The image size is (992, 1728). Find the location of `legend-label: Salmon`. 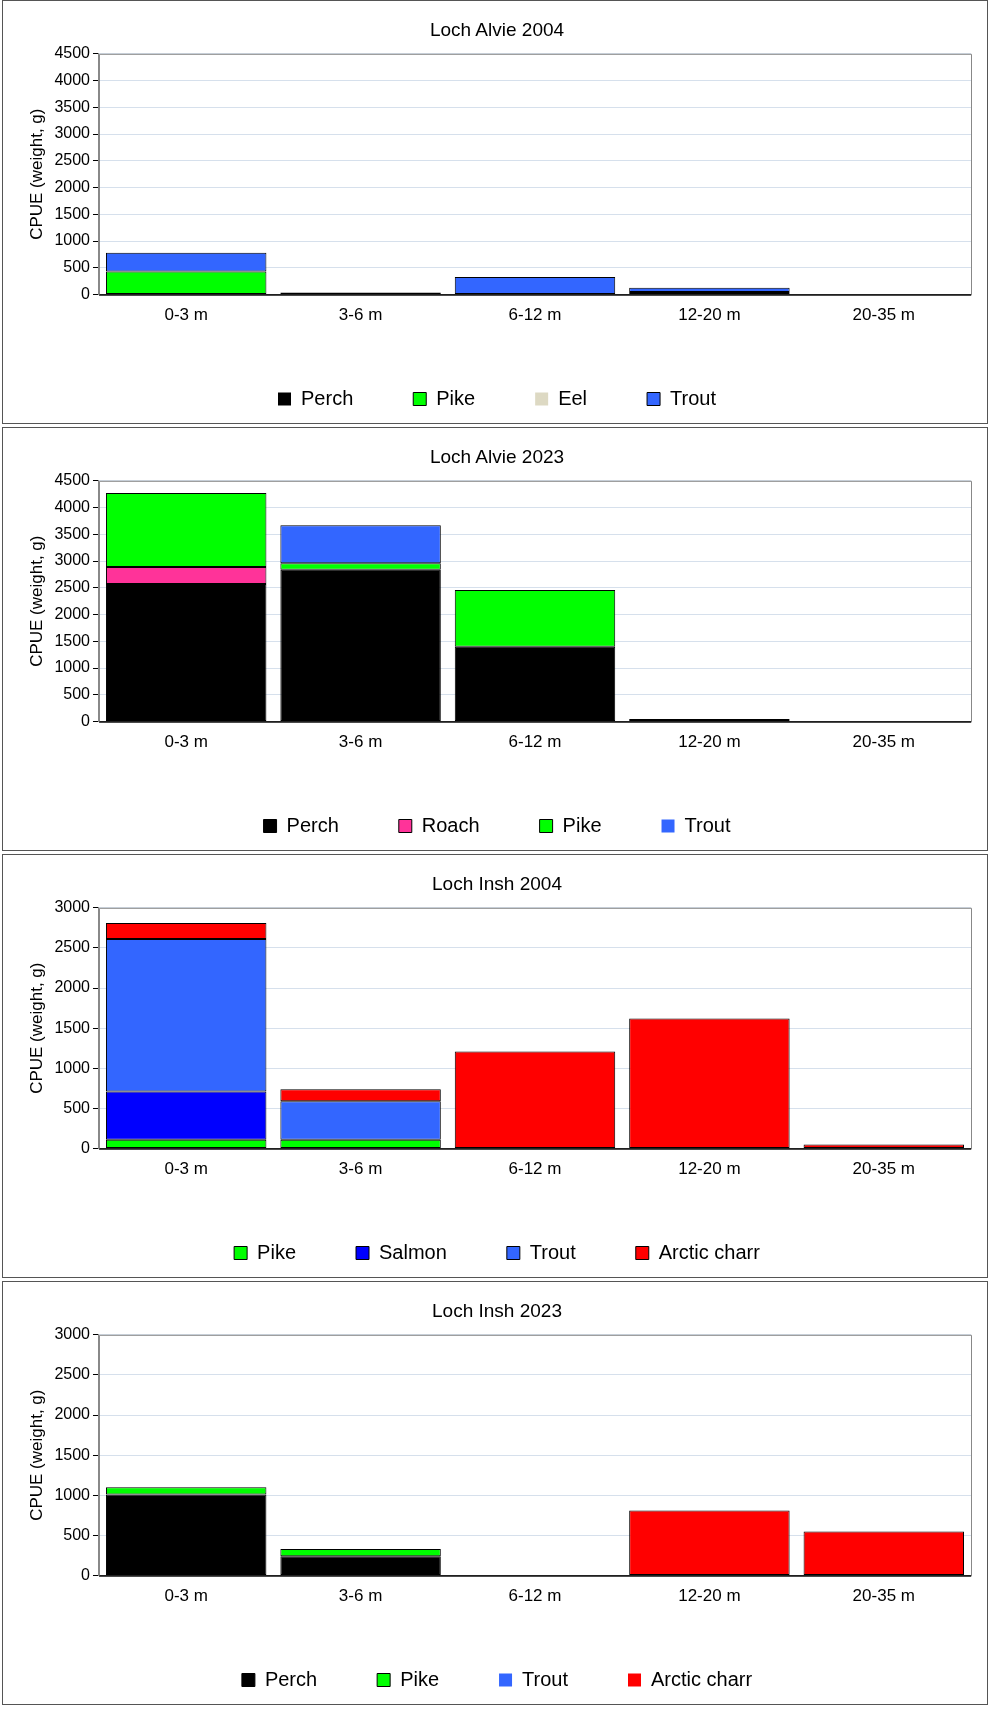

legend-label: Salmon is located at coordinates (413, 1251).